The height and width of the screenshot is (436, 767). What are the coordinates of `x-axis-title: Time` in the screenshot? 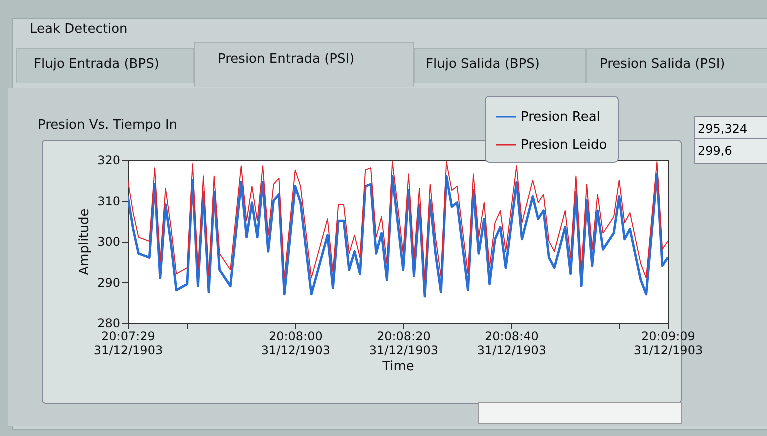 It's located at (398, 367).